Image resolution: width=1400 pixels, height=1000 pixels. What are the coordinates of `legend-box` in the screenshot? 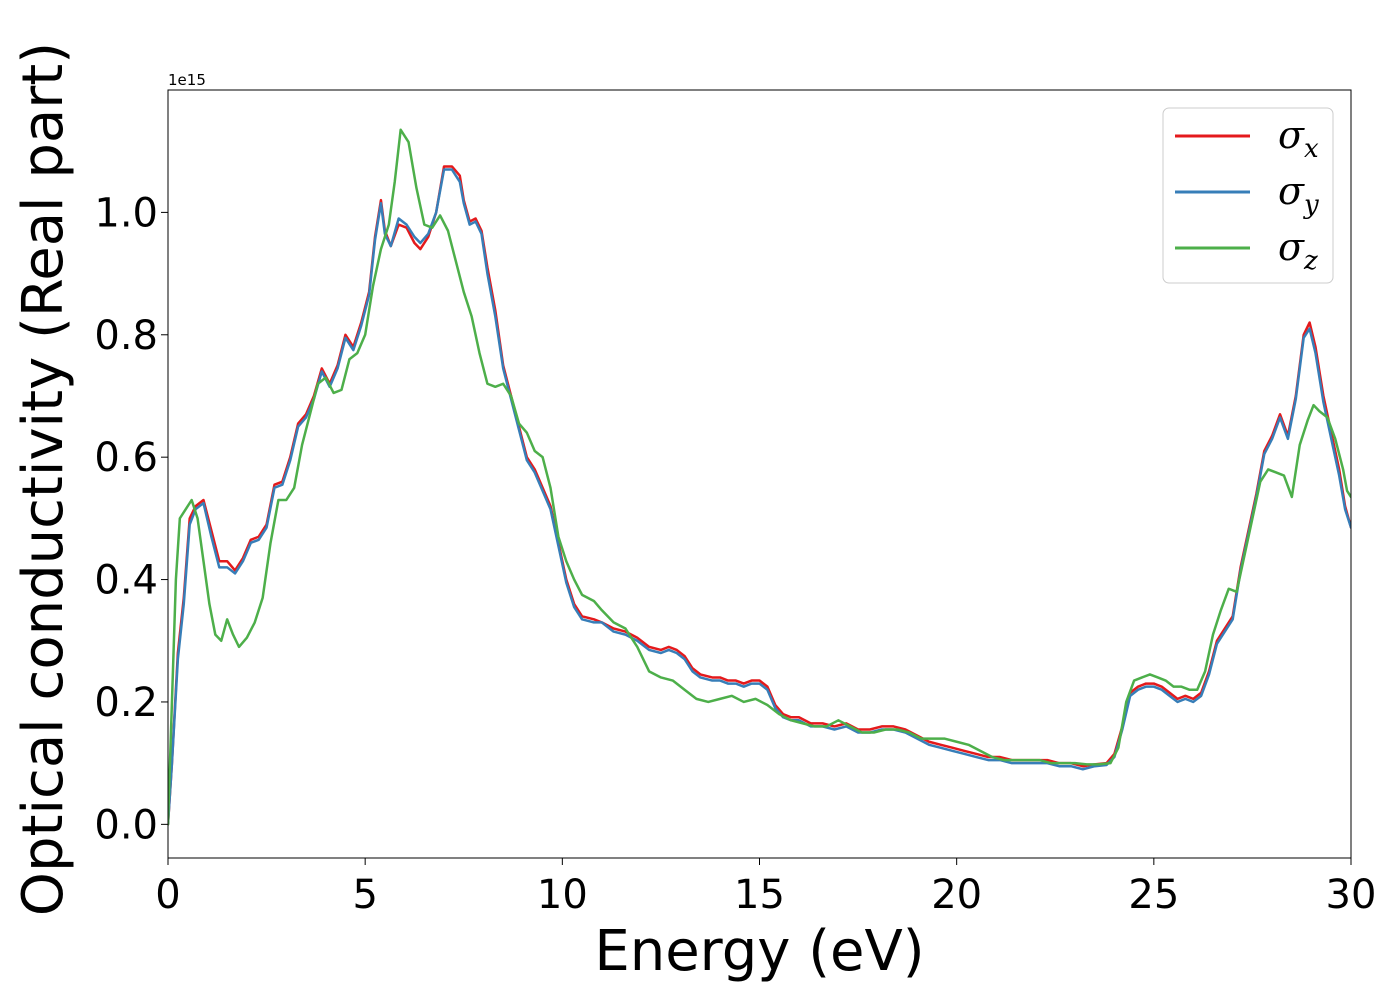 It's located at (1248, 195).